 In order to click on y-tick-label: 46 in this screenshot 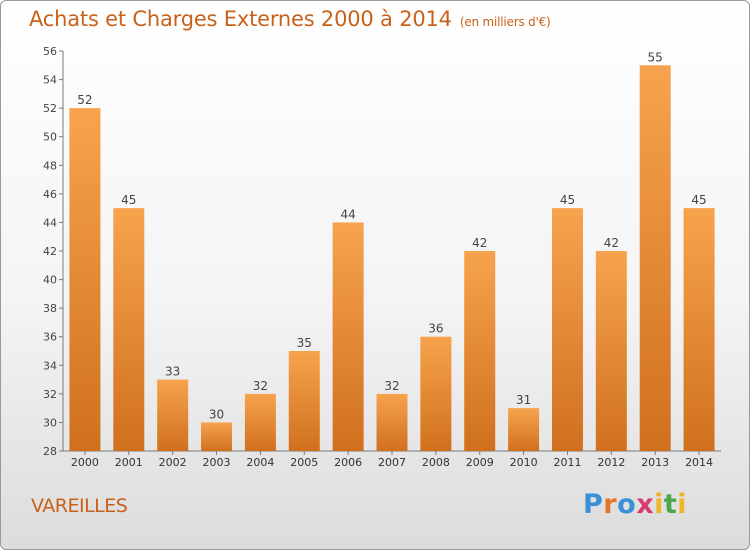, I will do `click(50, 194)`.